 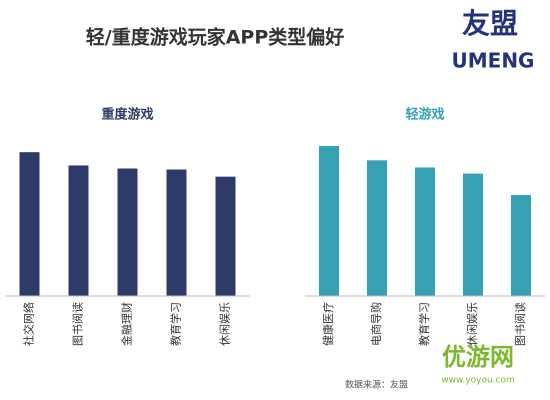 I want to click on chart-title: 重度游戏, so click(x=127, y=115).